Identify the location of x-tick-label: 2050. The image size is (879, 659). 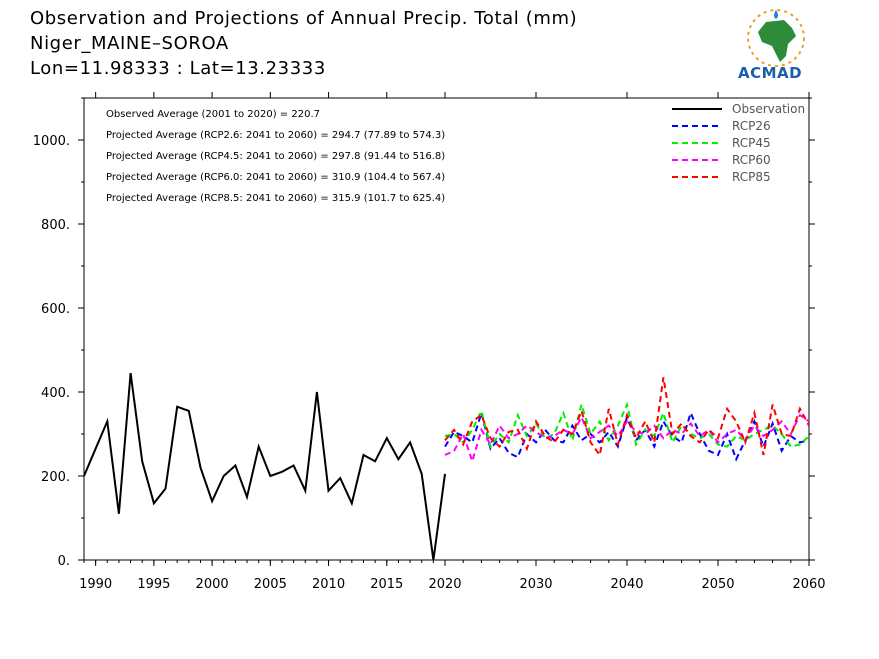
(717, 584).